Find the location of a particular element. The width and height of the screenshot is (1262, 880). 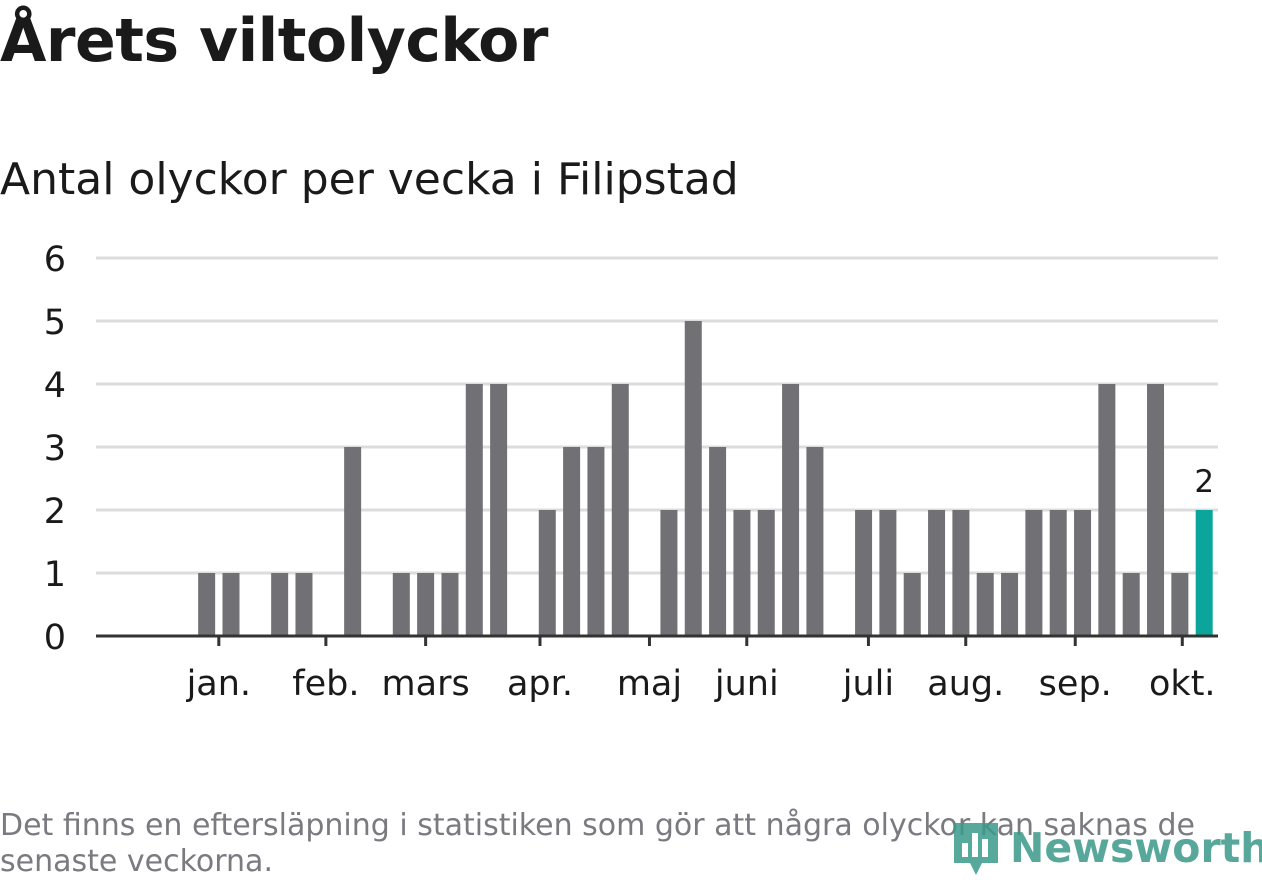

x-tick-label: okt. is located at coordinates (1182, 684).